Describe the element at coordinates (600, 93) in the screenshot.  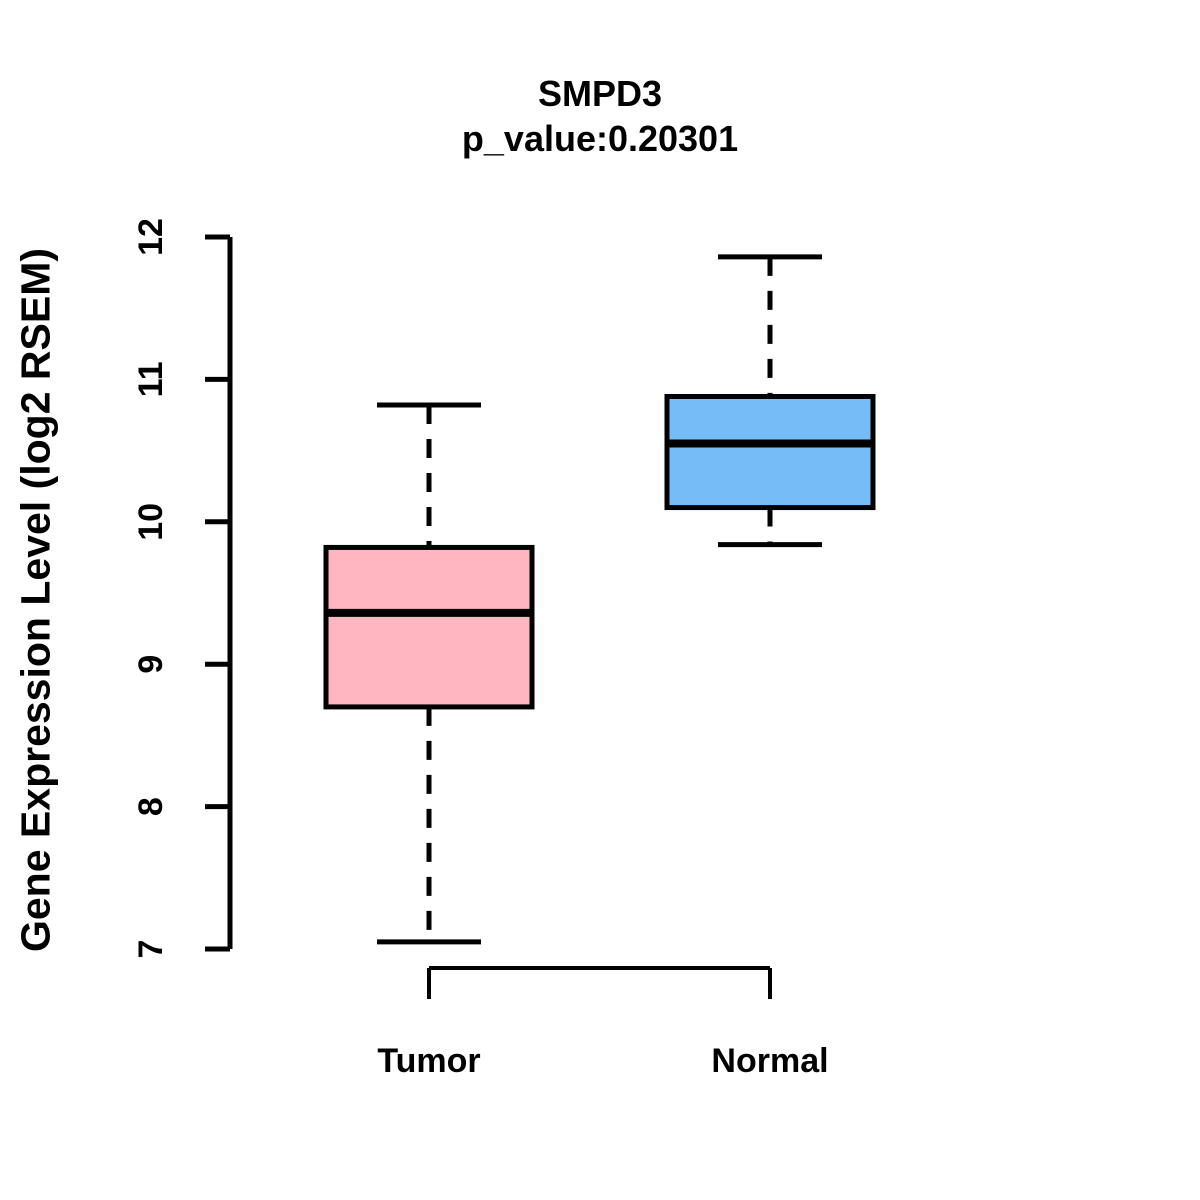
I see `chart-title: SMPD3` at that location.